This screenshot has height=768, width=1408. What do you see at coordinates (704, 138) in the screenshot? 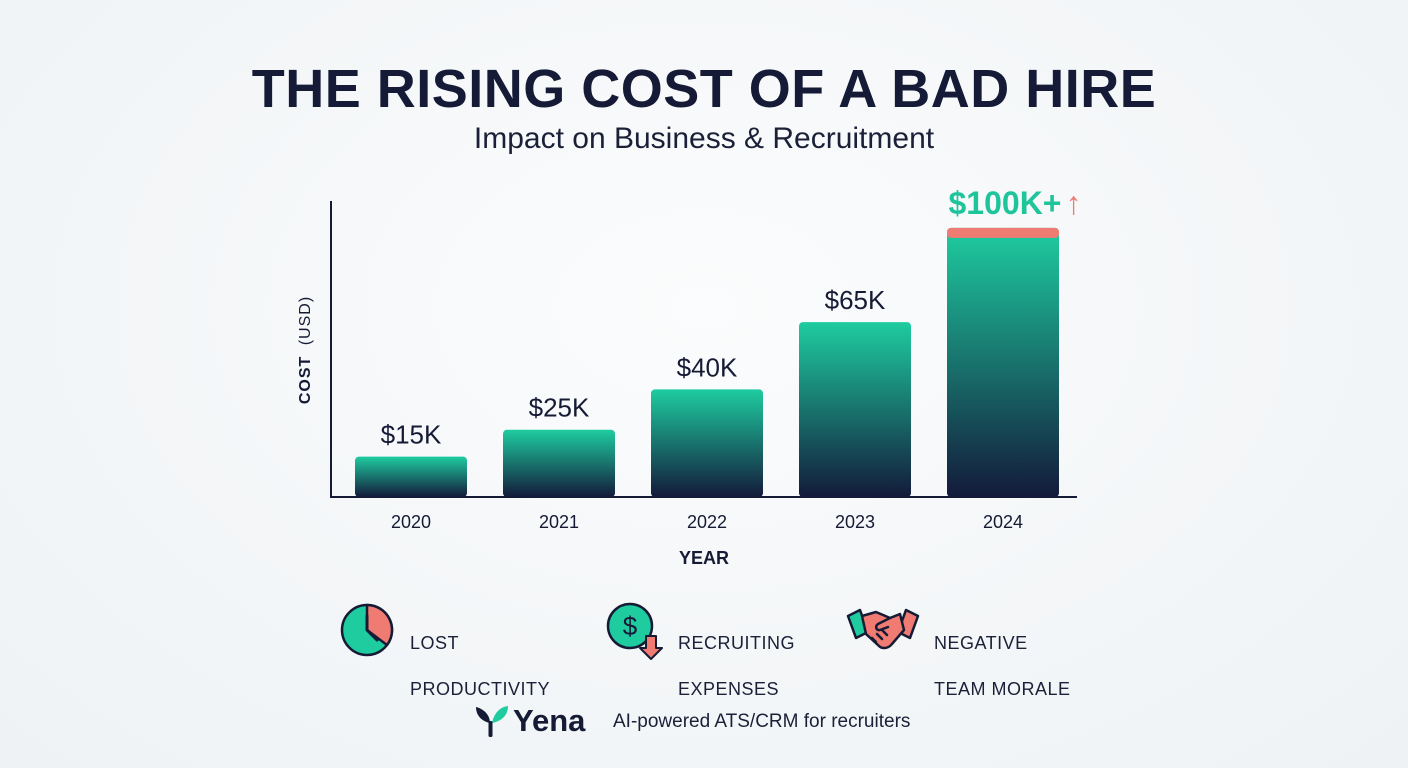
I see `page-subtitle: Impact on Business & Recruitment` at bounding box center [704, 138].